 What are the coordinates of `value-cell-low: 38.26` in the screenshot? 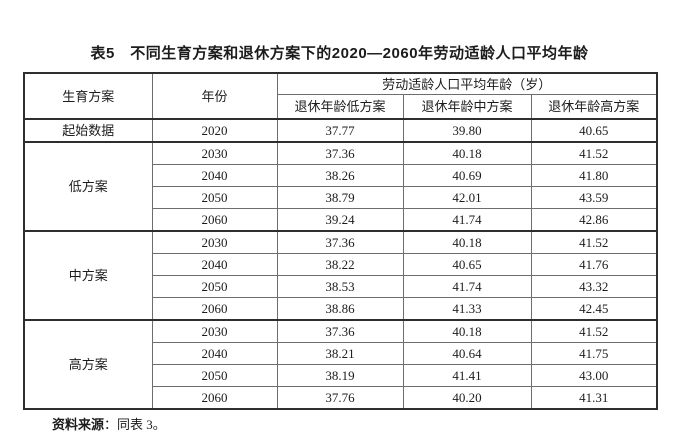 It's located at (340, 175).